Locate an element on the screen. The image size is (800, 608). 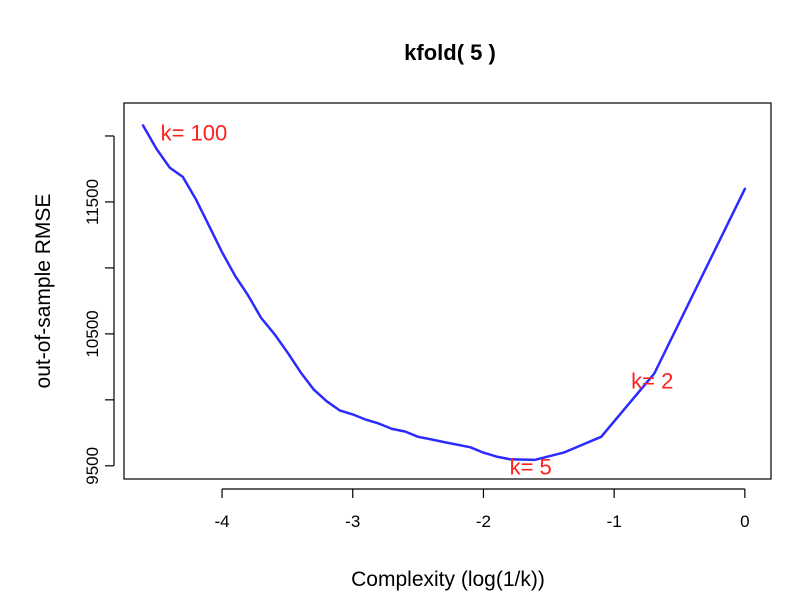
x-tick-label: -2 is located at coordinates (483, 521).